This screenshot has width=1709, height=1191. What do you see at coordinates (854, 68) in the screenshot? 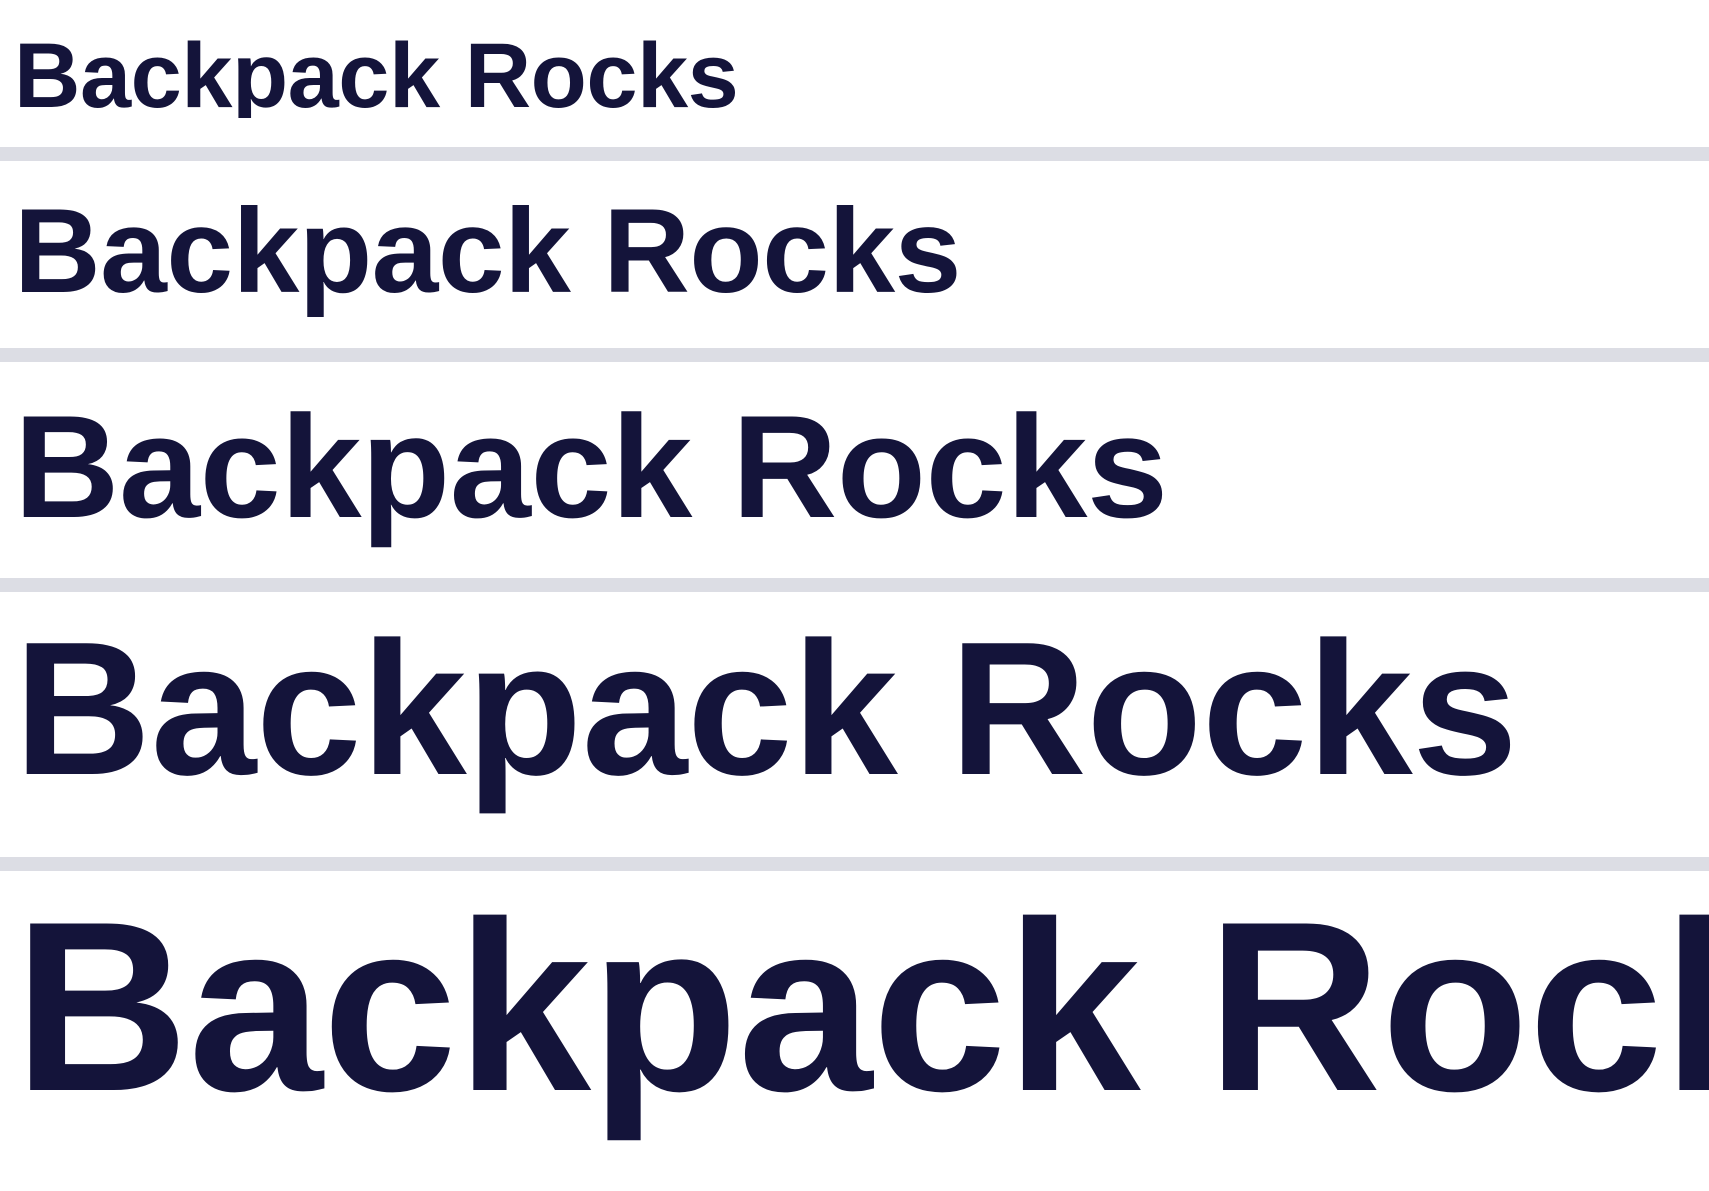
I see `type-sample-1: Backpack Rocks` at bounding box center [854, 68].